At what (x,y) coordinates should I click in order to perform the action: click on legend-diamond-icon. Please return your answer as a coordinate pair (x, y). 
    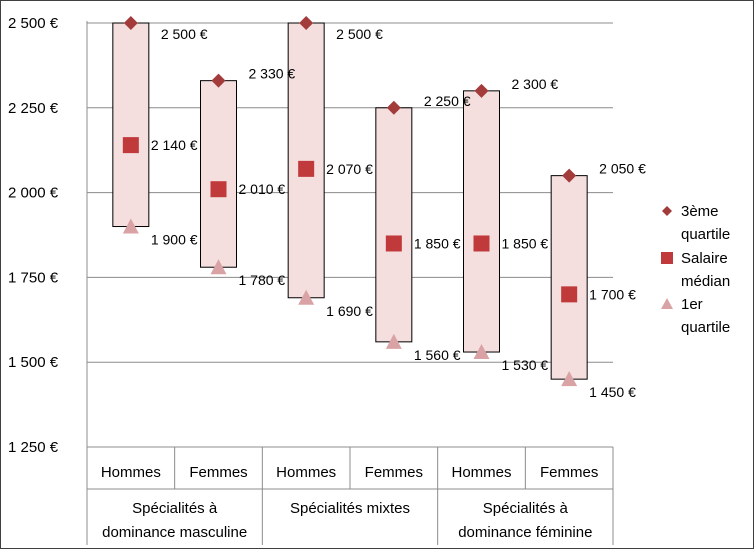
    Looking at the image, I should click on (667, 211).